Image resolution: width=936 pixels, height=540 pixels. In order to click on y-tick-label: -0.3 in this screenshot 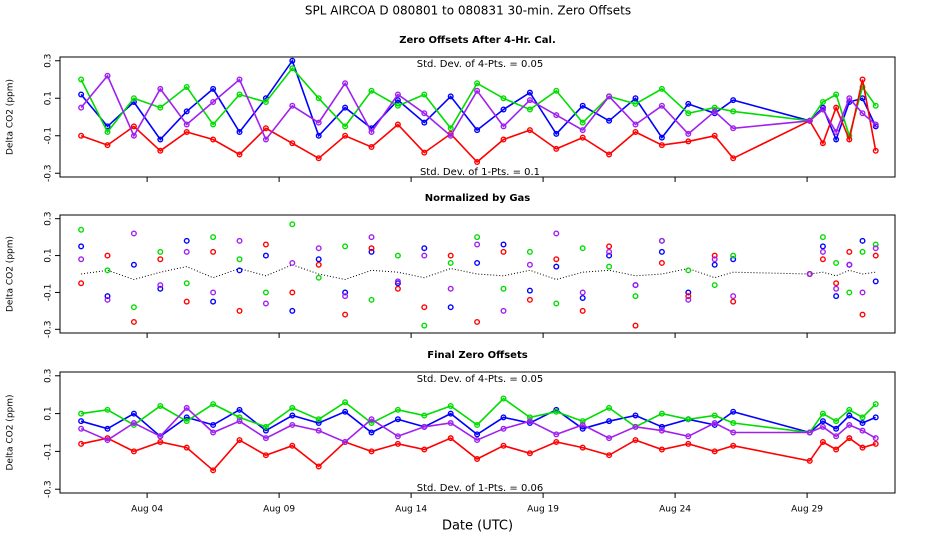, I will do `click(49, 173)`.